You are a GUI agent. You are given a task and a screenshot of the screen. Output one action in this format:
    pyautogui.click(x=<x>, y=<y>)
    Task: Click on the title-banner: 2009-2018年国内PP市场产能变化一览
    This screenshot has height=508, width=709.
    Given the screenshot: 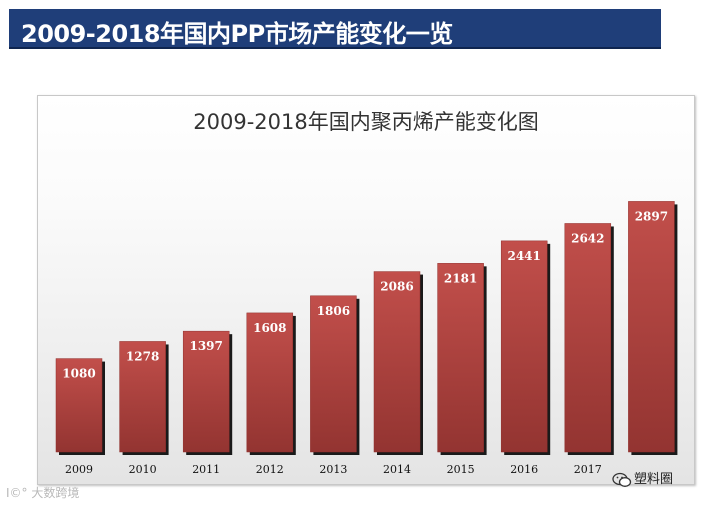 What is the action you would take?
    pyautogui.click(x=335, y=29)
    